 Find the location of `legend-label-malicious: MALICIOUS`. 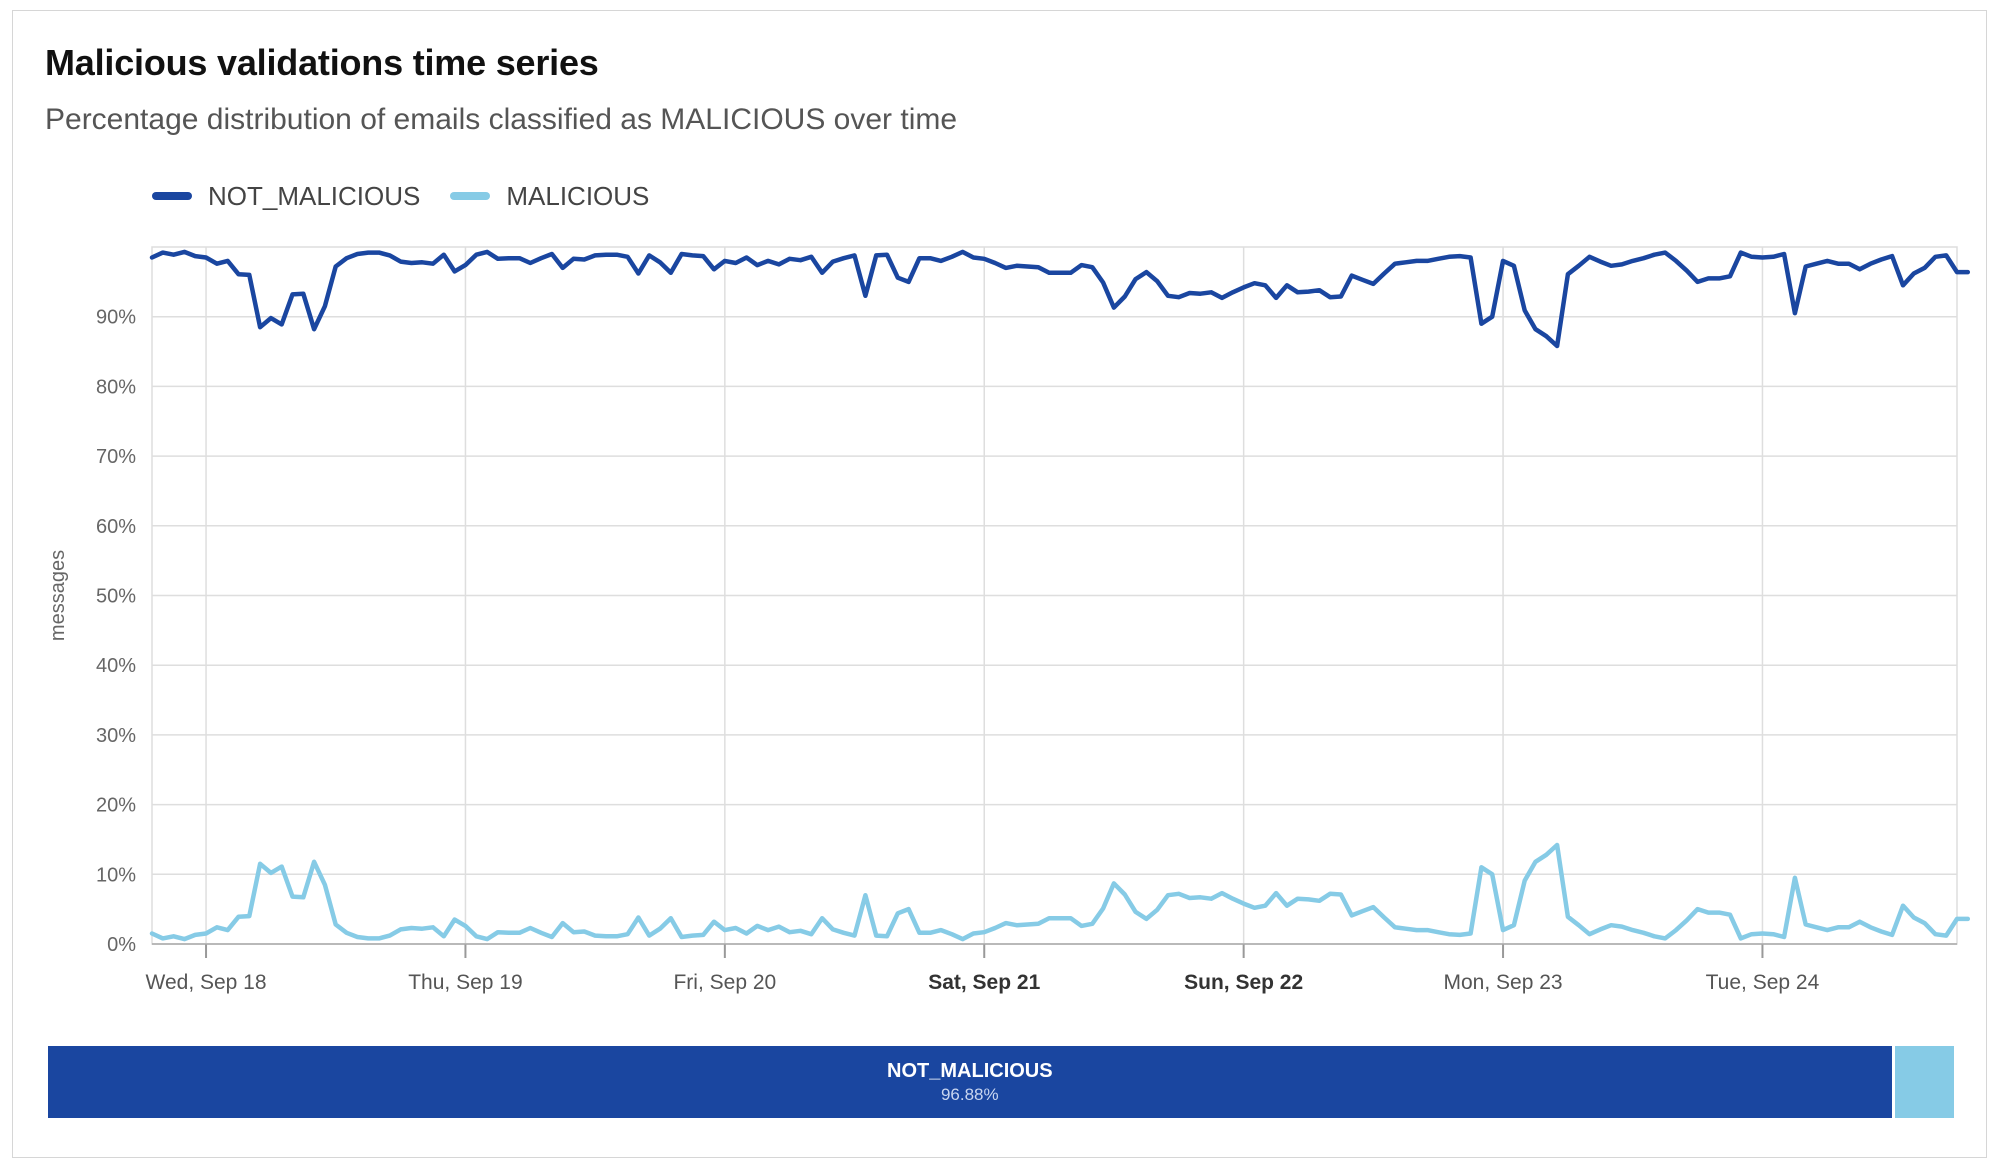

legend-label-malicious: MALICIOUS is located at coordinates (578, 195).